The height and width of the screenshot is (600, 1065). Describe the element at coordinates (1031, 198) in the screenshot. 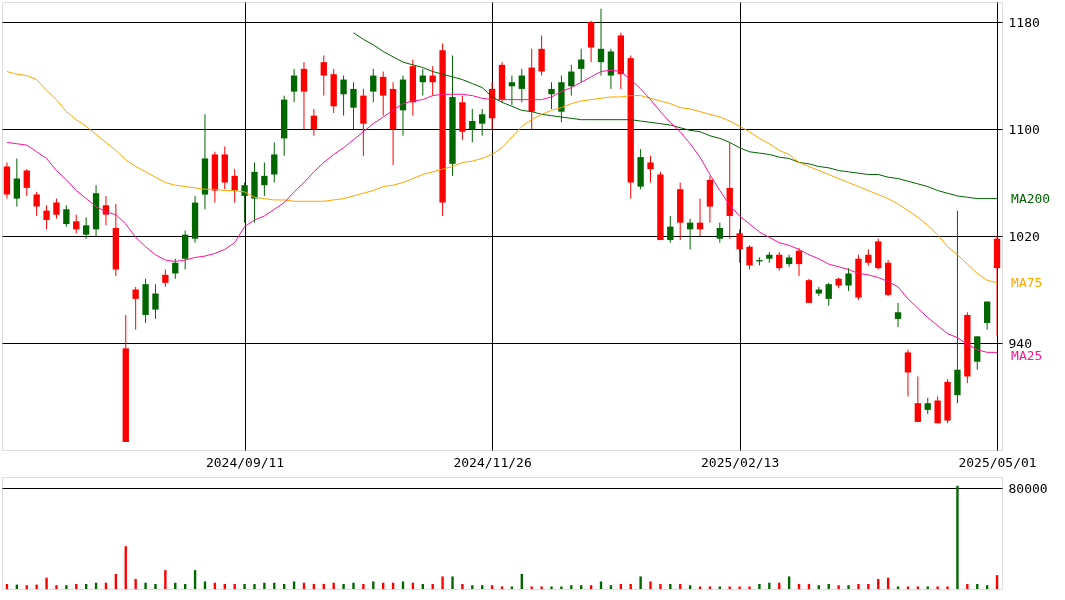

I see `series-label: MA200` at that location.